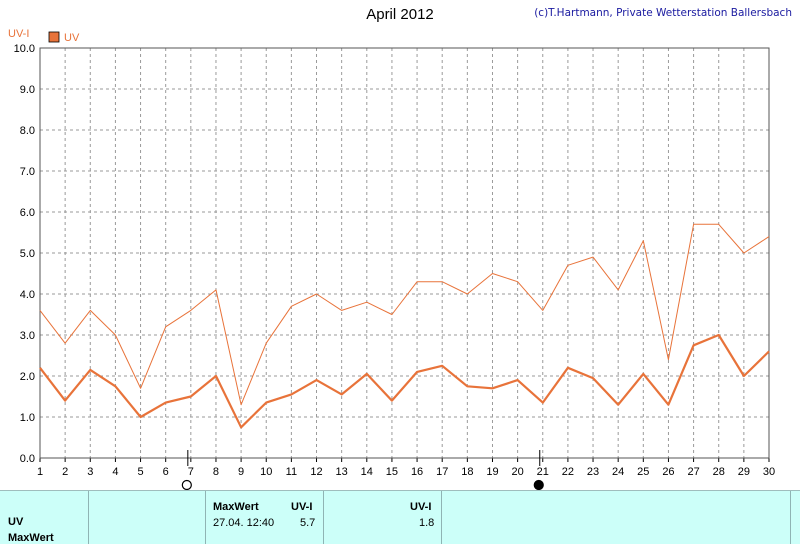 This screenshot has width=800, height=544. I want to click on x-tick-label: 9, so click(241, 472).